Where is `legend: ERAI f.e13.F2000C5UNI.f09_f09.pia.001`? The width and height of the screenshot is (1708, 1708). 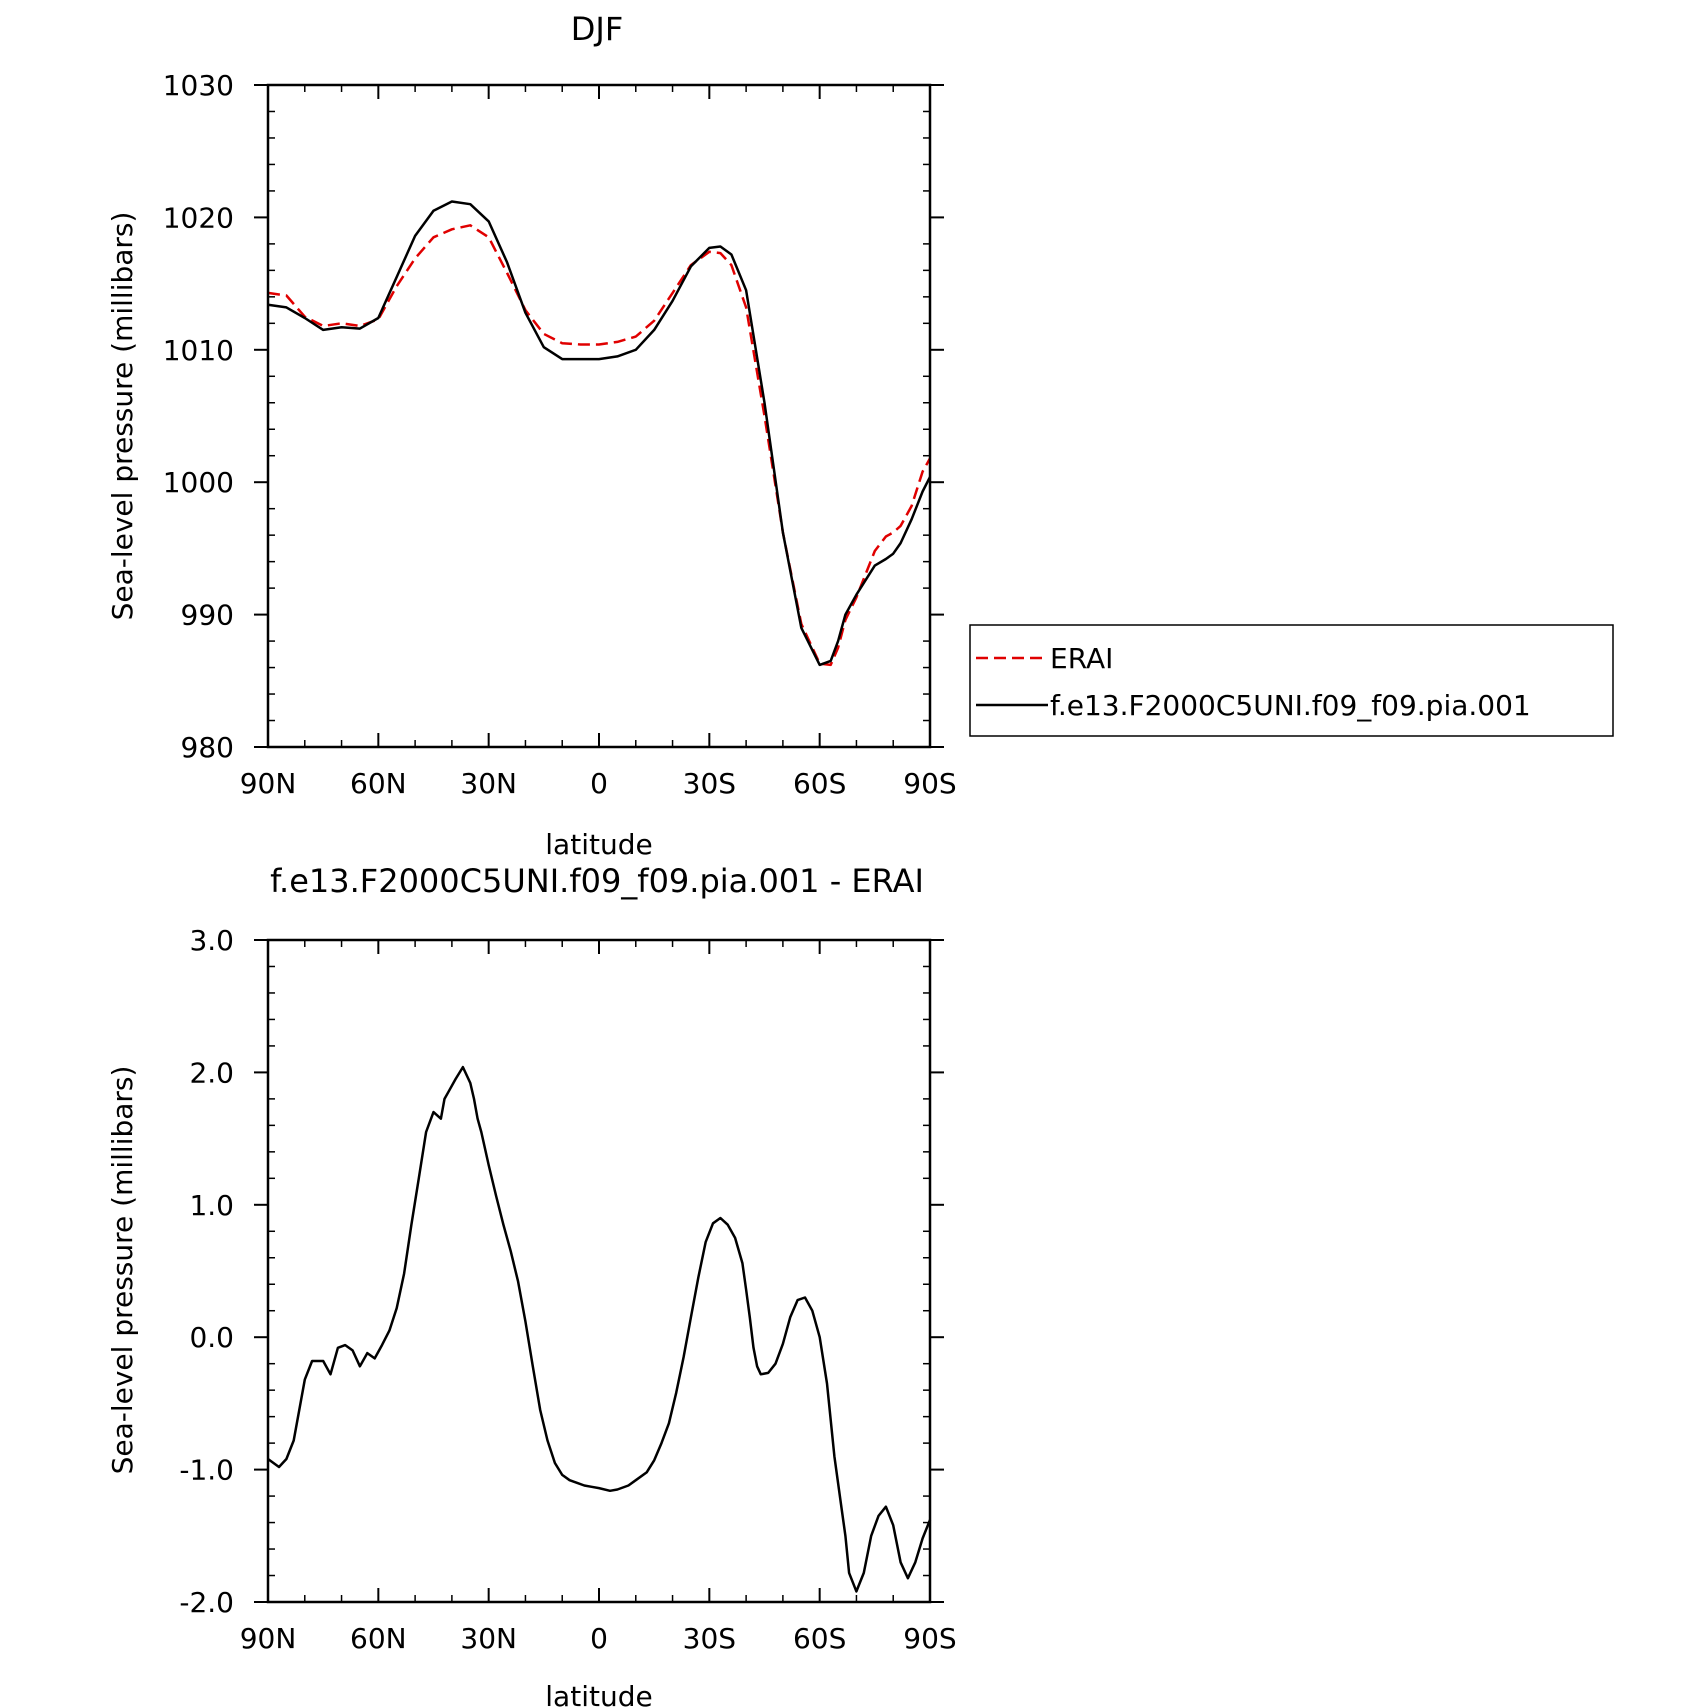
legend: ERAI f.e13.F2000C5UNI.f09_f09.pia.001 is located at coordinates (1291, 680).